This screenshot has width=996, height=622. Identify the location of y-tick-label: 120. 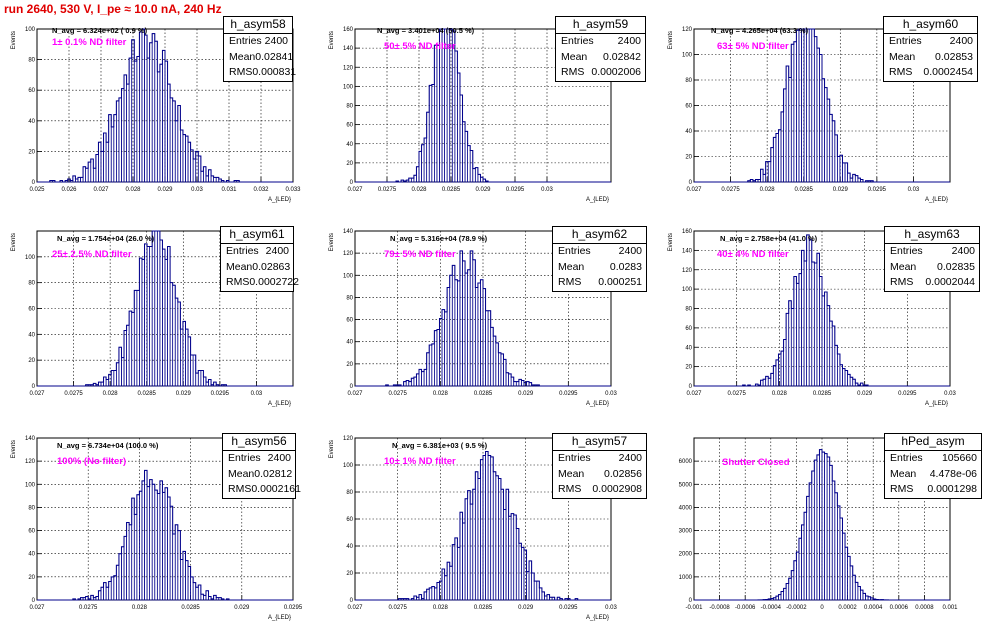
(687, 271).